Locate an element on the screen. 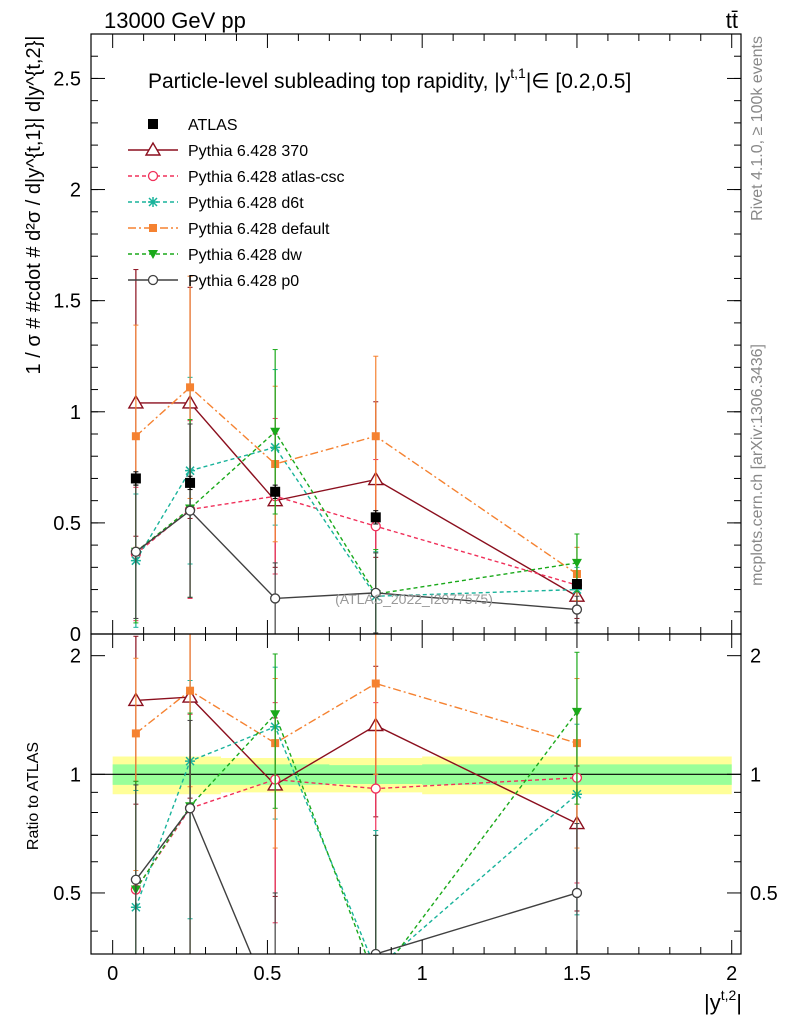  legend-label: Pythia 6.428 370 is located at coordinates (248, 151).